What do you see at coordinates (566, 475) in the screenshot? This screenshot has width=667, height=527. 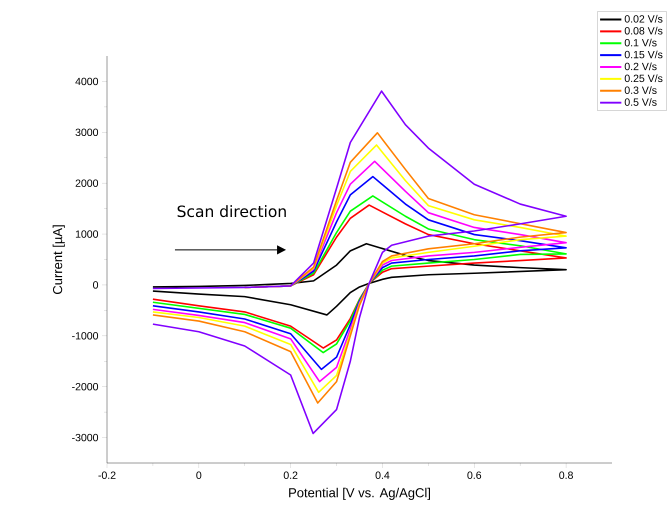 I see `x-tick-label: 0.8` at bounding box center [566, 475].